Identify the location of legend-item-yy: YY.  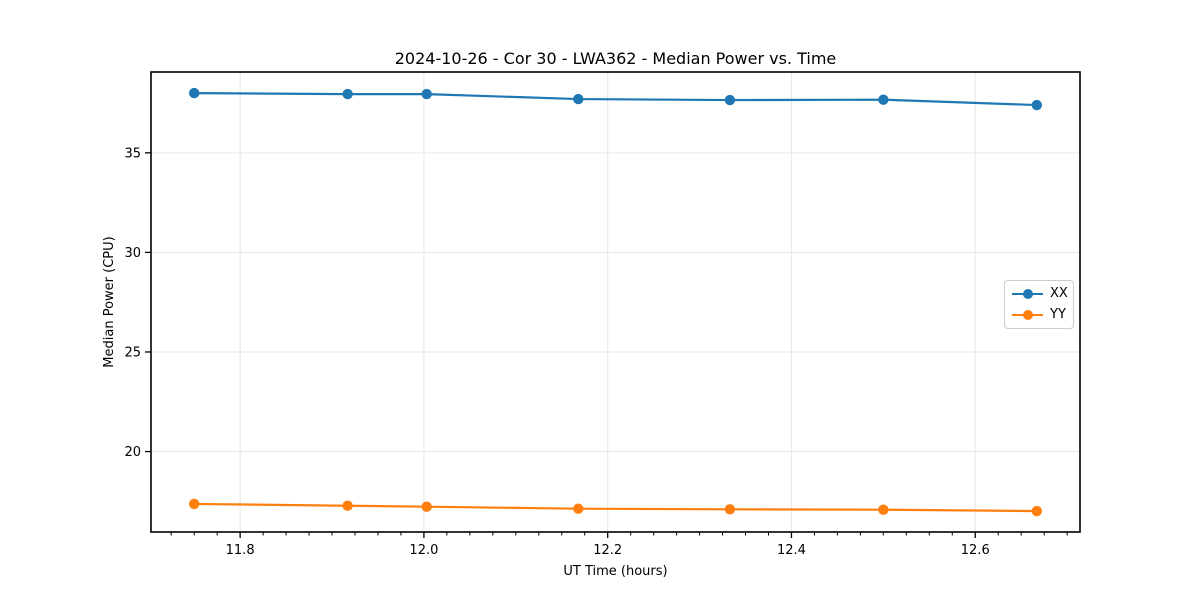
(1039, 314).